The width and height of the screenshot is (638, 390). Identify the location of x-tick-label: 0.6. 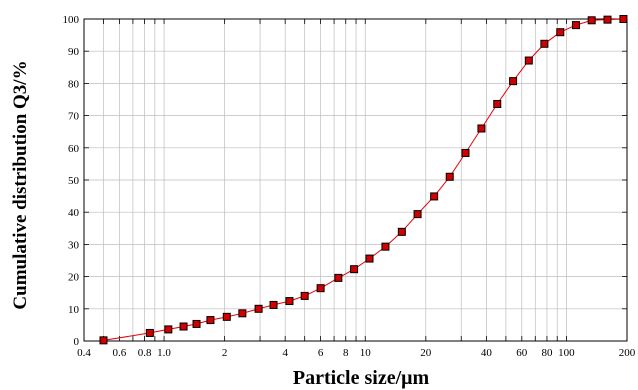
(120, 353).